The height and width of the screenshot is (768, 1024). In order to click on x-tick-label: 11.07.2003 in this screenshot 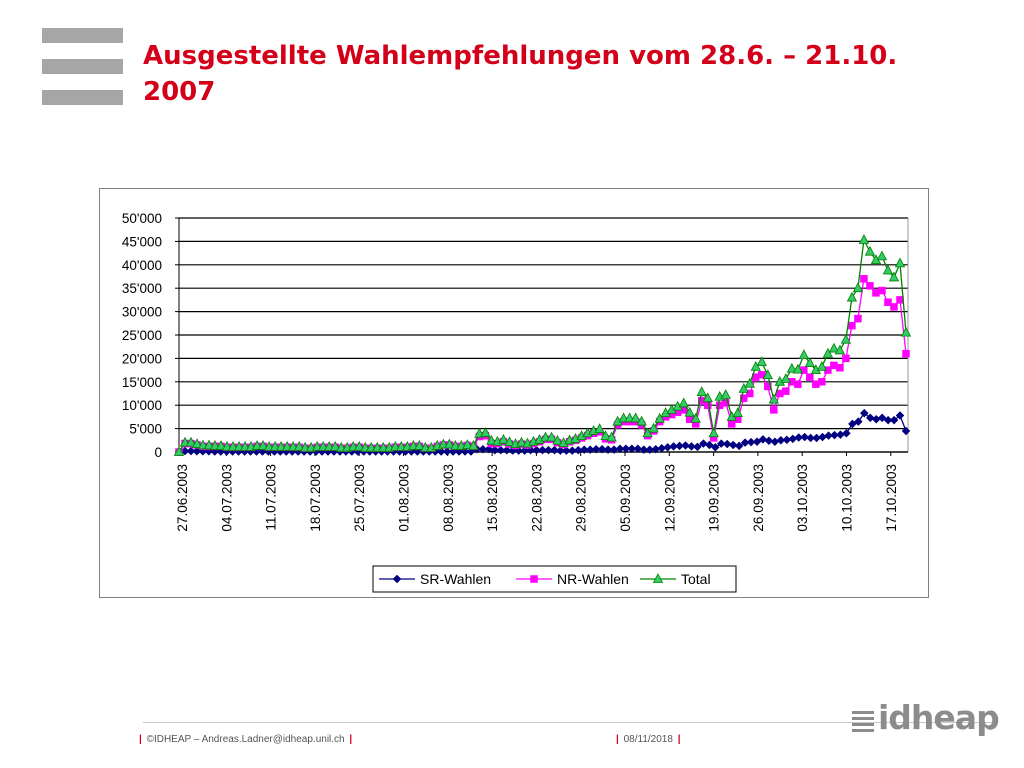, I will do `click(271, 497)`.